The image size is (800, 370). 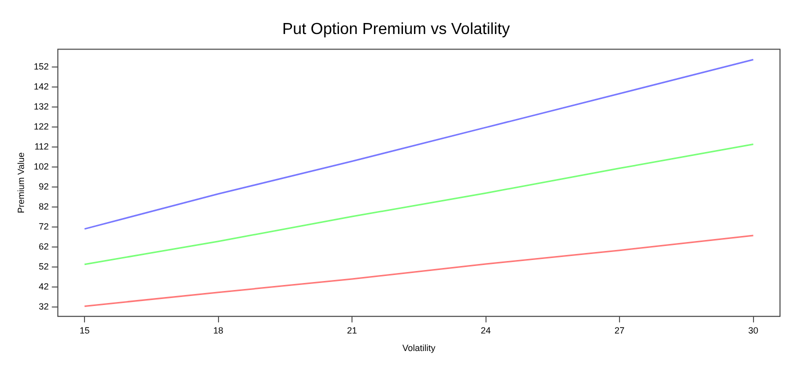 I want to click on y-tick-label: 132, so click(x=41, y=107).